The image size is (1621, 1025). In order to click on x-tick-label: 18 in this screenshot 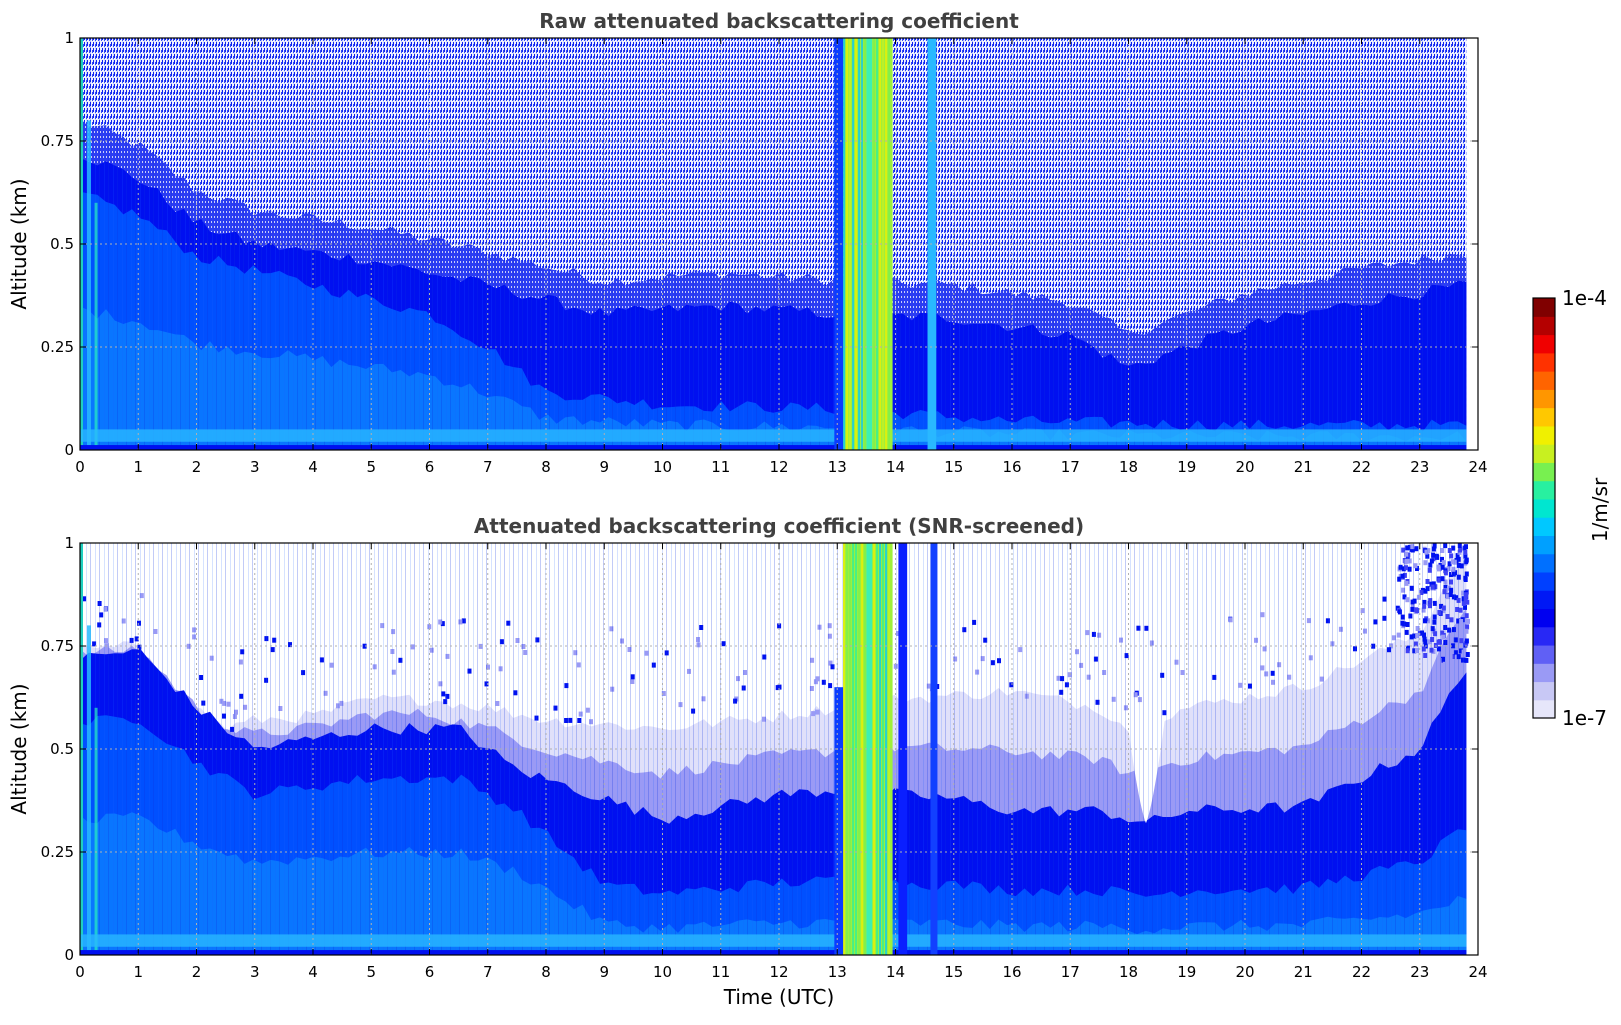, I will do `click(1128, 972)`.